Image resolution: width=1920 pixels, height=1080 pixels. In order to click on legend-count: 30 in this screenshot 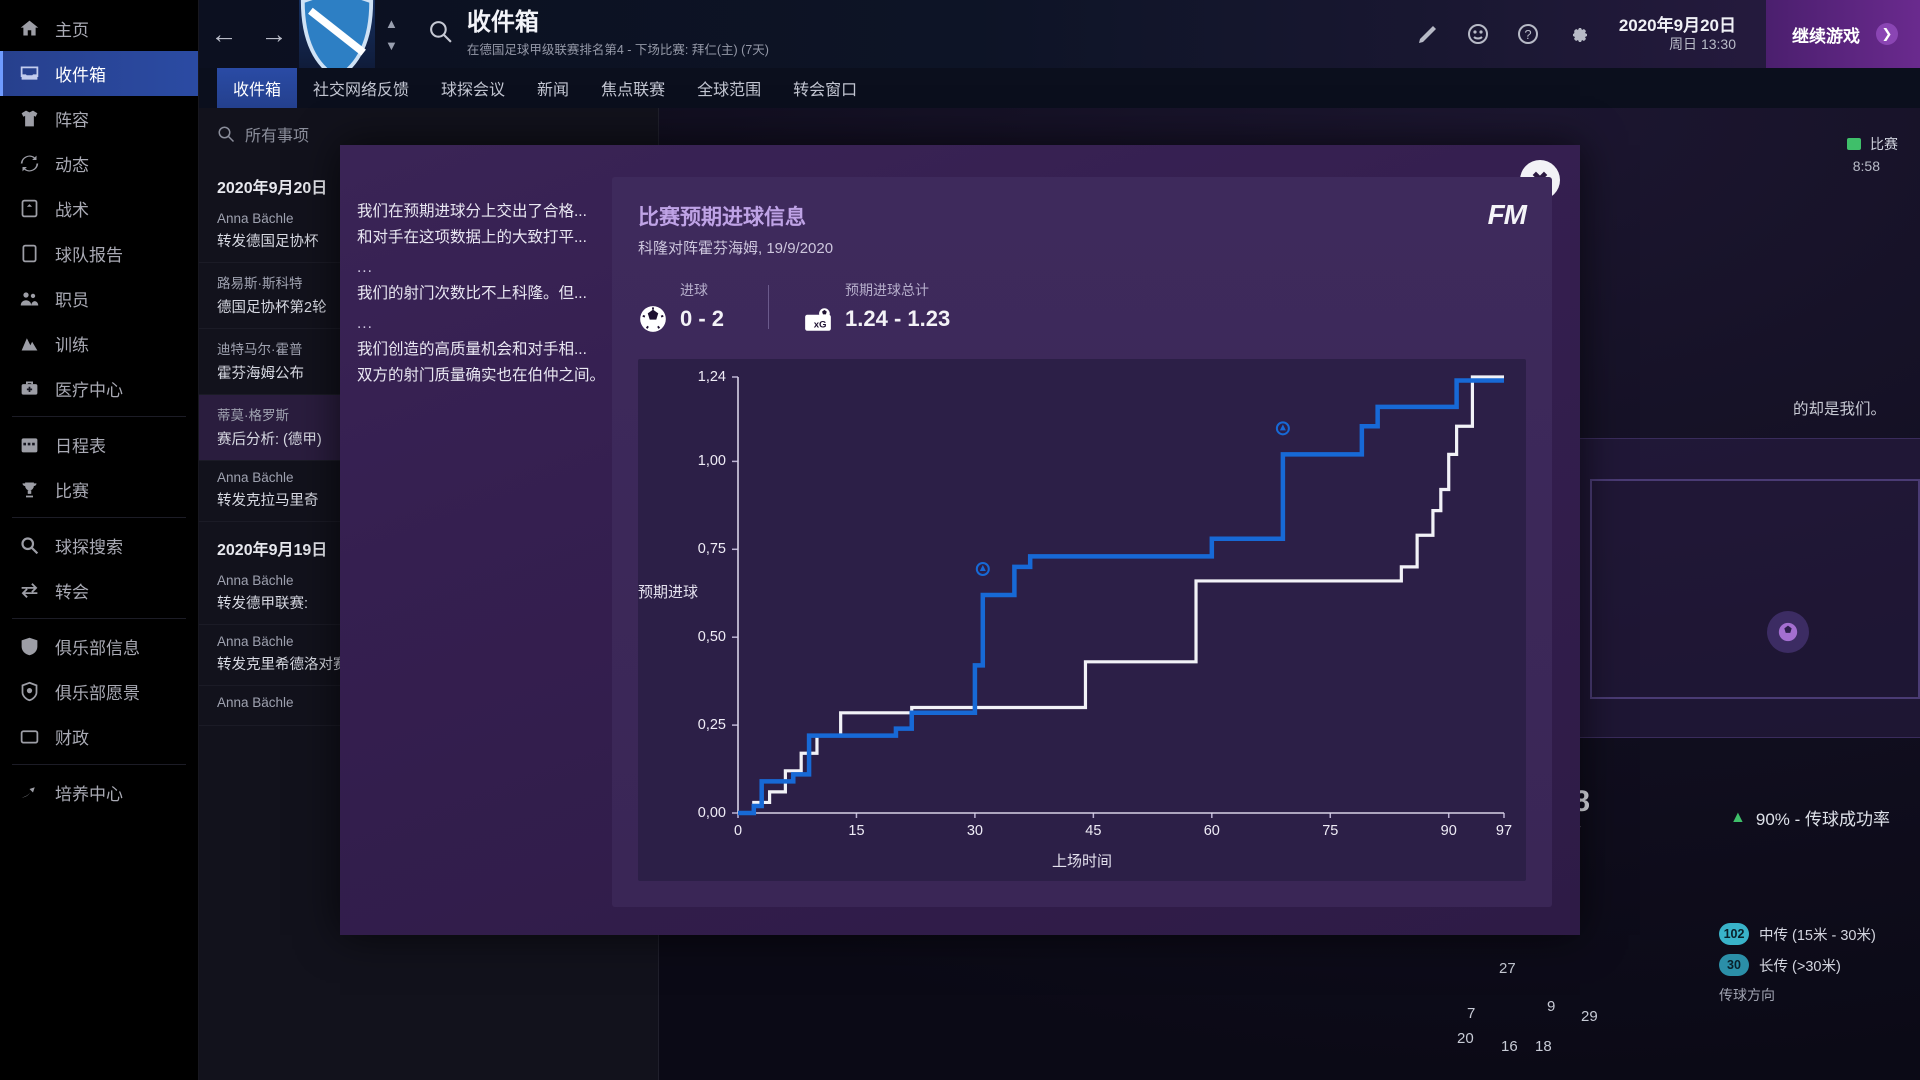, I will do `click(1734, 965)`.